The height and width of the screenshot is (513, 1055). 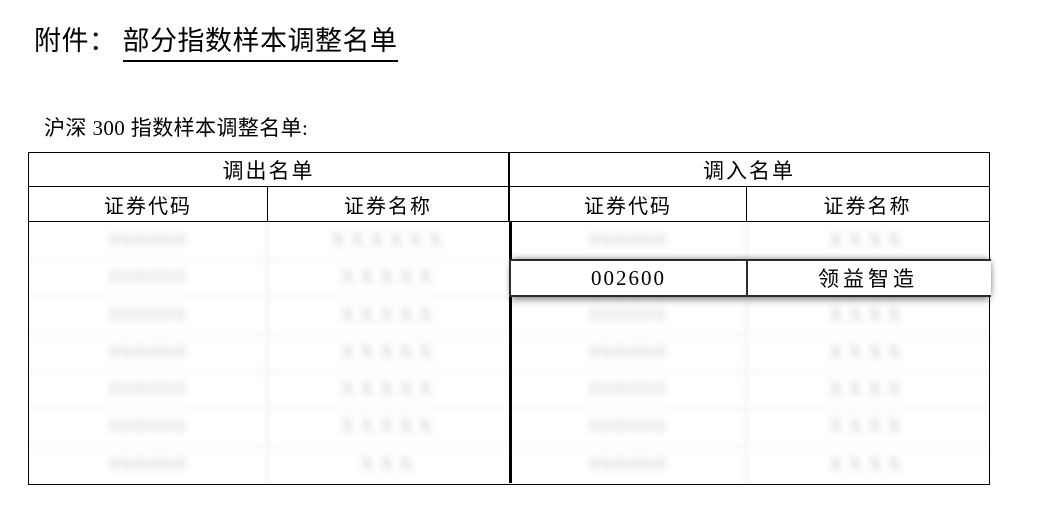 What do you see at coordinates (628, 204) in the screenshot?
I see `column-header-added-code: 证券代码` at bounding box center [628, 204].